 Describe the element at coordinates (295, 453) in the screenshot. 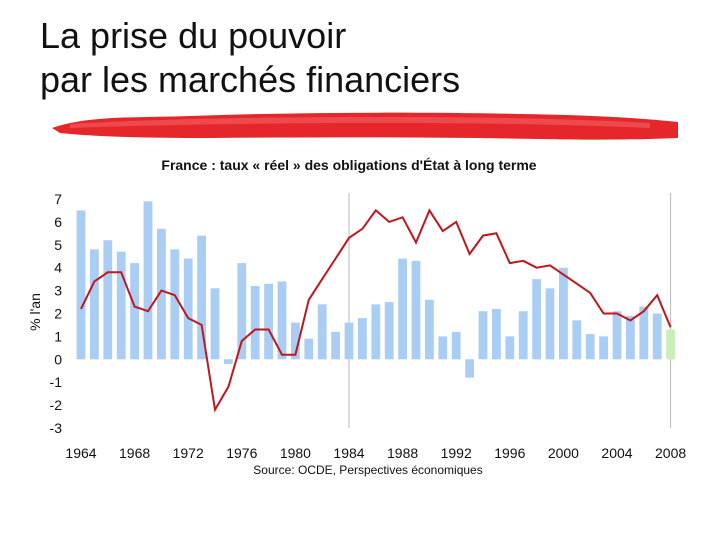

I see `x-tick-label: 1980` at that location.